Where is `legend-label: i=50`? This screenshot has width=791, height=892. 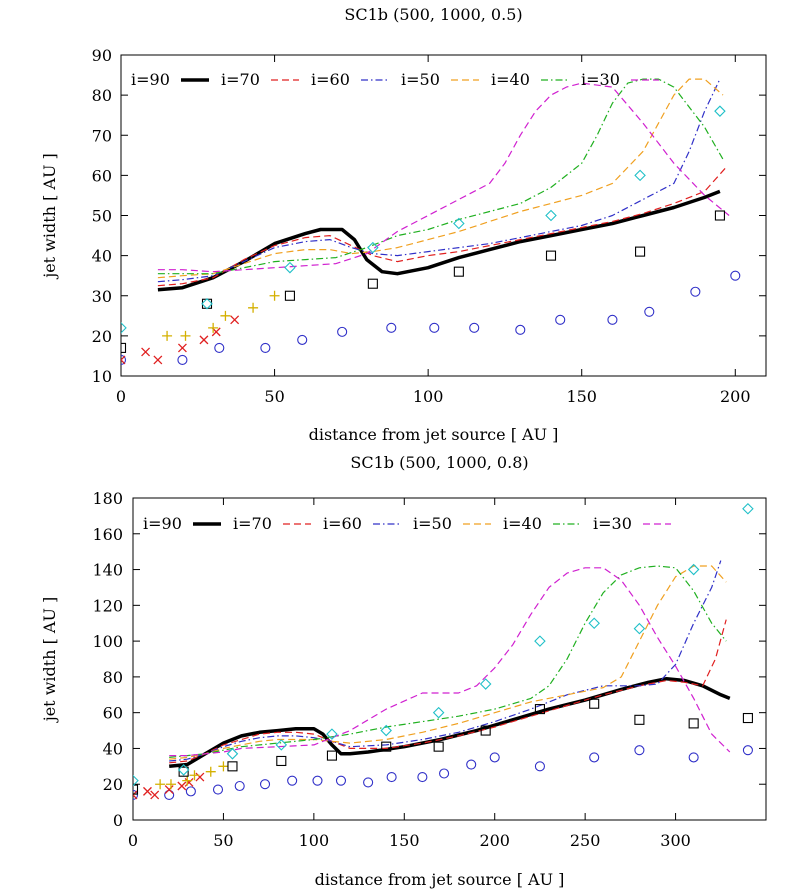 legend-label: i=50 is located at coordinates (432, 523).